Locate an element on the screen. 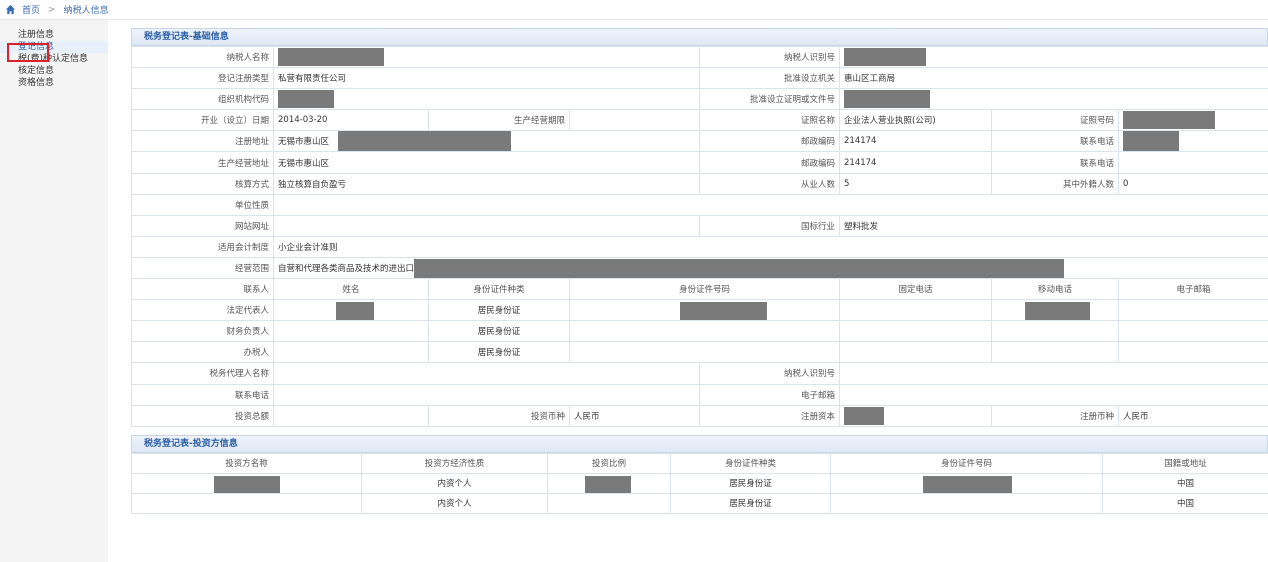 The image size is (1268, 562). postcode2-value: 214174 is located at coordinates (916, 162).